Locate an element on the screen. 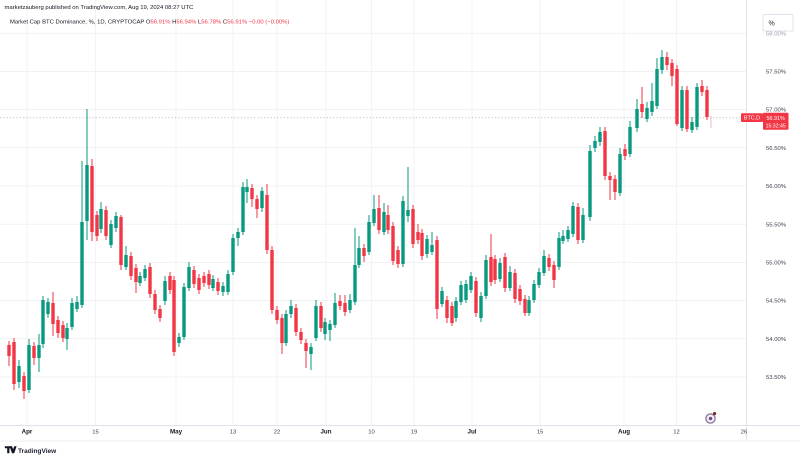 The width and height of the screenshot is (800, 465). svg-text: Aug is located at coordinates (624, 432).